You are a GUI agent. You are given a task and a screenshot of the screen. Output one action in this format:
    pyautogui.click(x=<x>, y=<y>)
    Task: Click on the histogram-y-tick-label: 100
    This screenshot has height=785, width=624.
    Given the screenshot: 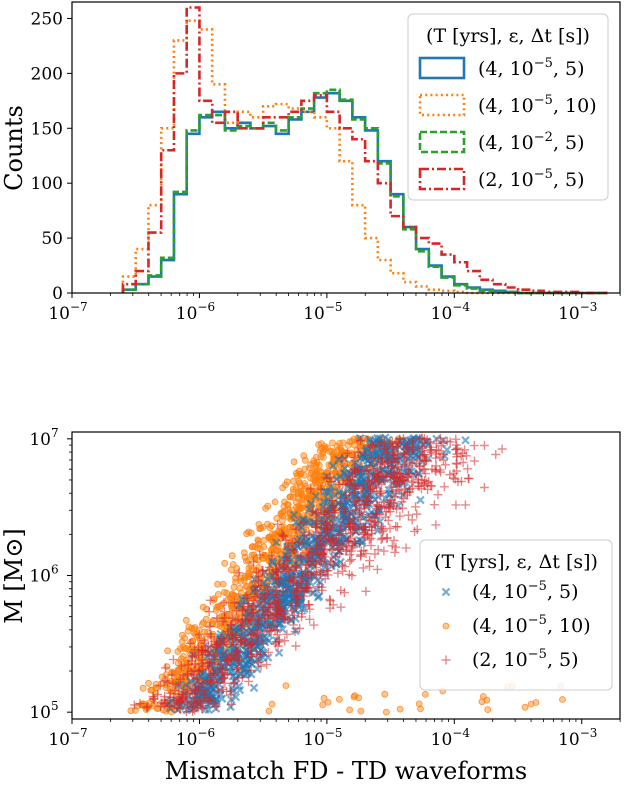 What is the action you would take?
    pyautogui.click(x=47, y=184)
    